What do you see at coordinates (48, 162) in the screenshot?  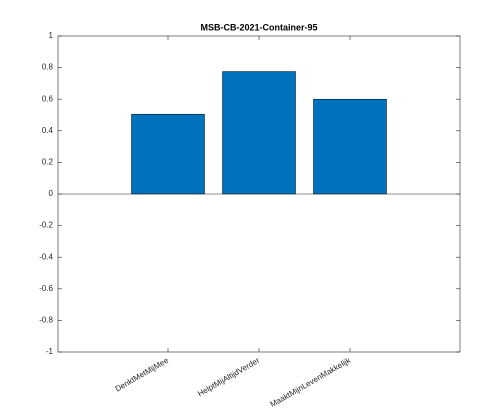 I see `y-tick-label: 0.2` at bounding box center [48, 162].